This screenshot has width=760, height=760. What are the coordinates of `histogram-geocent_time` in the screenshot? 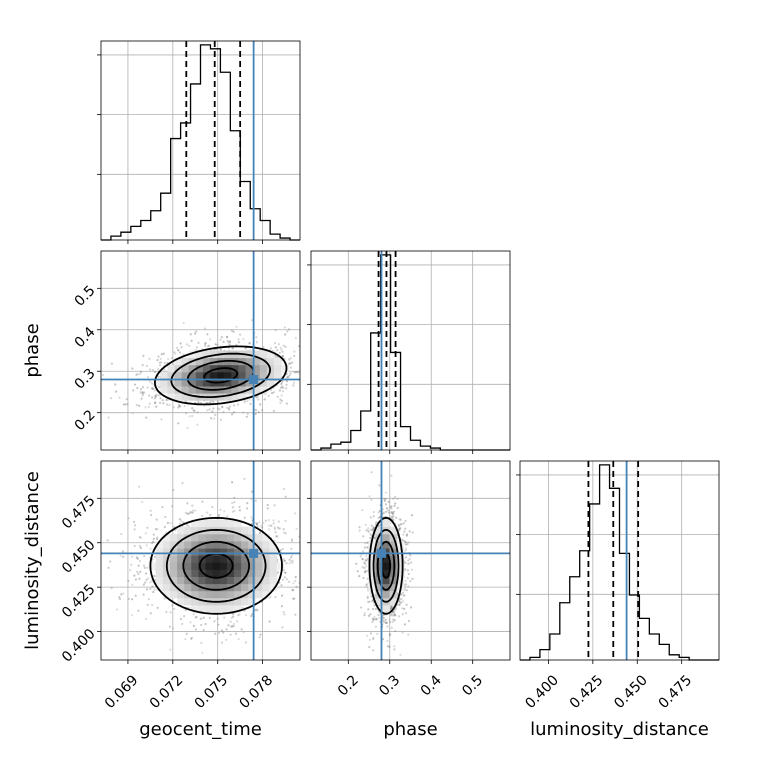 It's located at (200, 142).